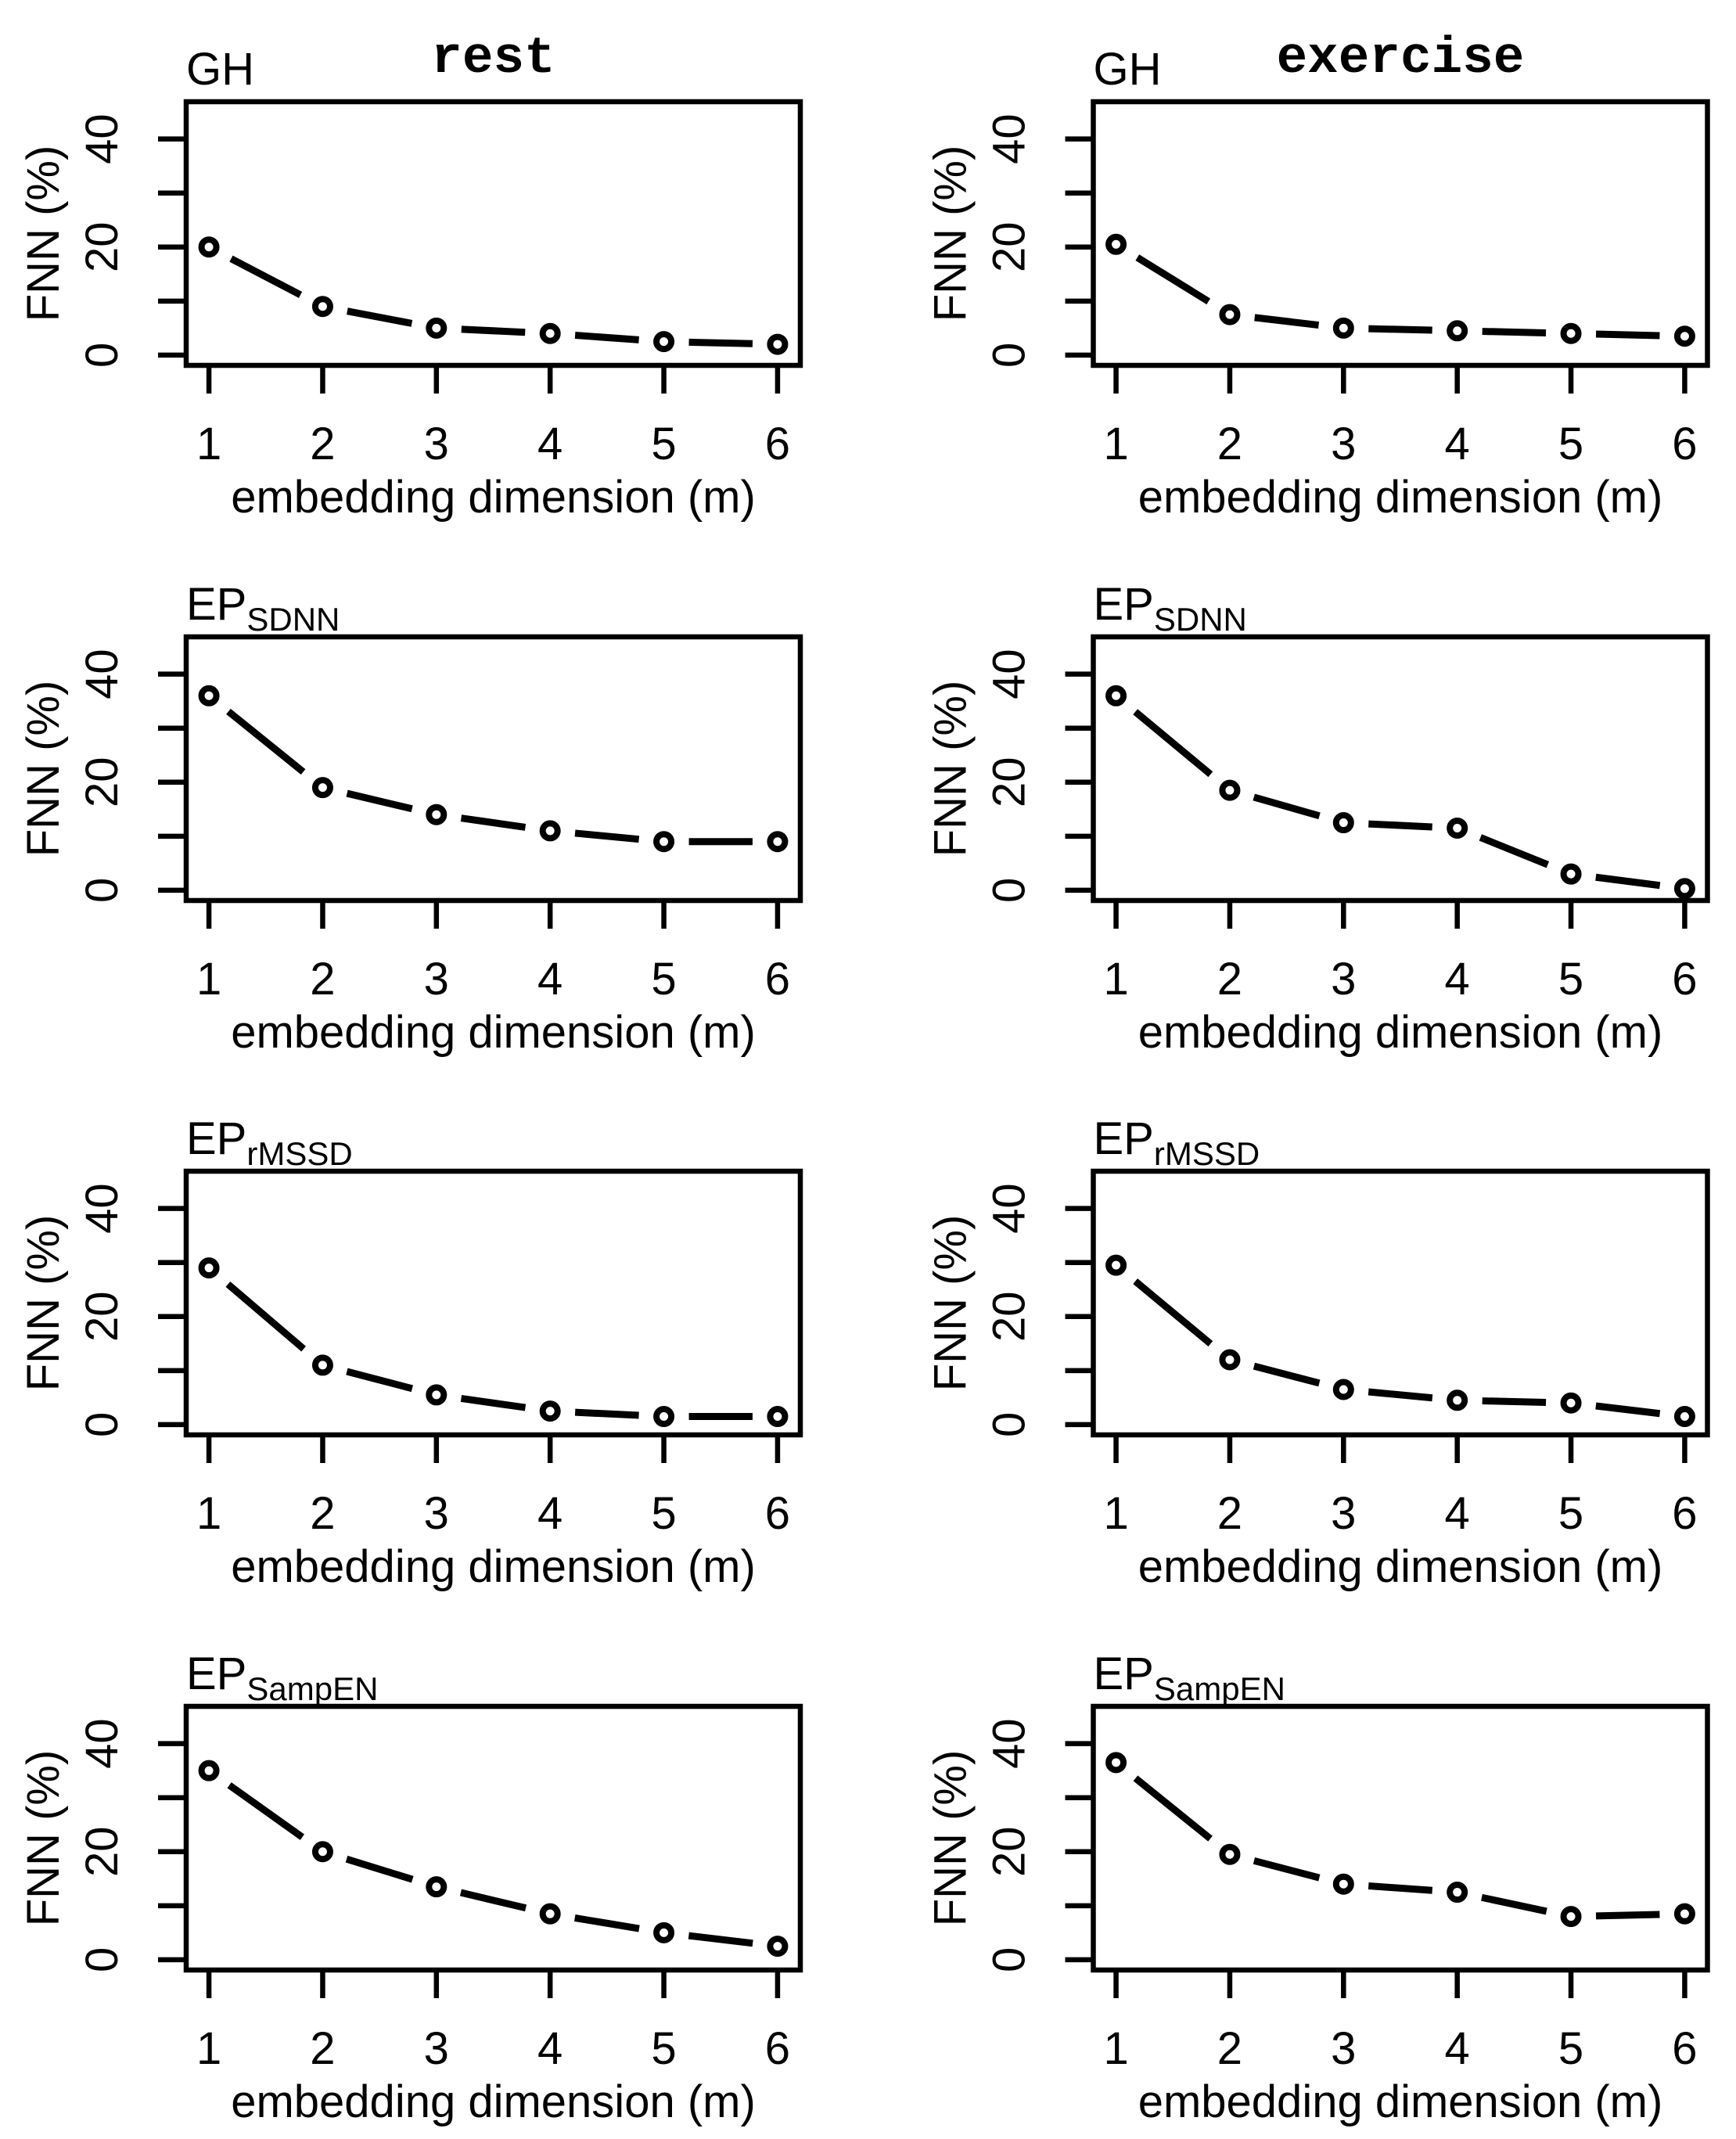 This screenshot has width=1736, height=2139. Describe the element at coordinates (220, 69) in the screenshot. I see `panel-label: GH` at that location.